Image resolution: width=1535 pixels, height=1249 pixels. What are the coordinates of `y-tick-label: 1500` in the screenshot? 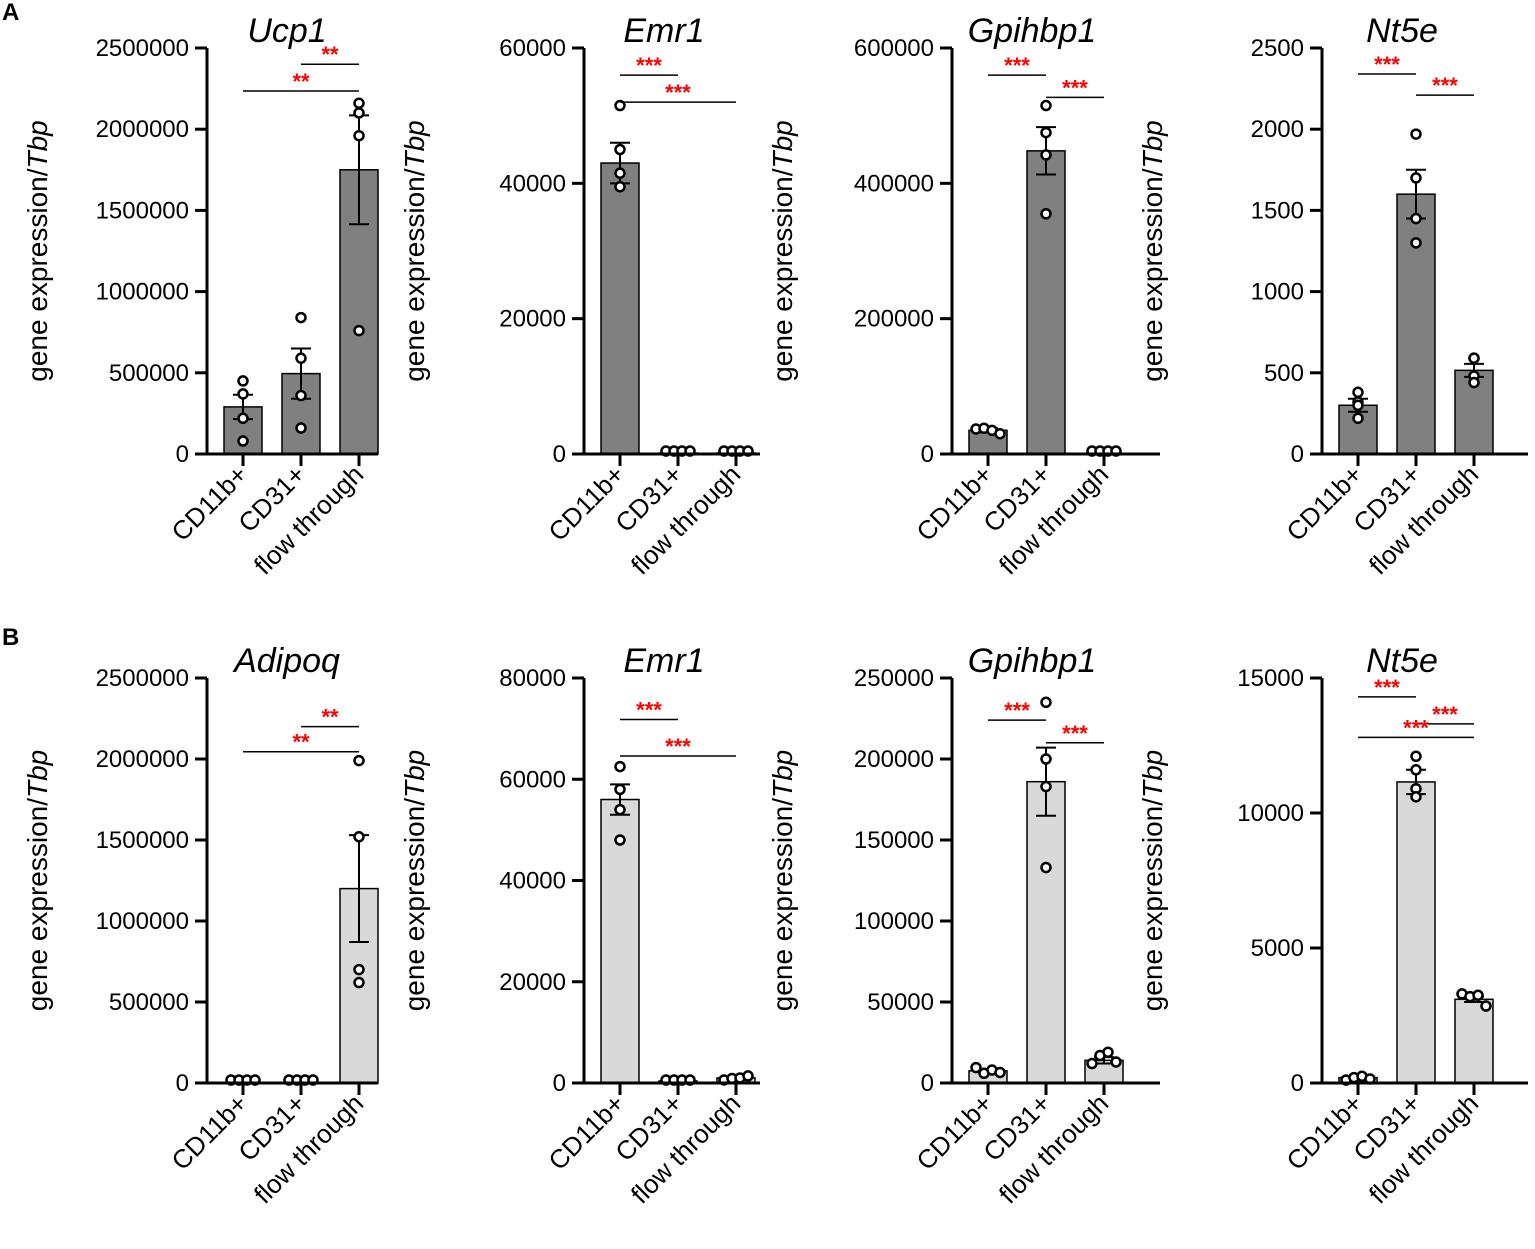 It's located at (1277, 210).